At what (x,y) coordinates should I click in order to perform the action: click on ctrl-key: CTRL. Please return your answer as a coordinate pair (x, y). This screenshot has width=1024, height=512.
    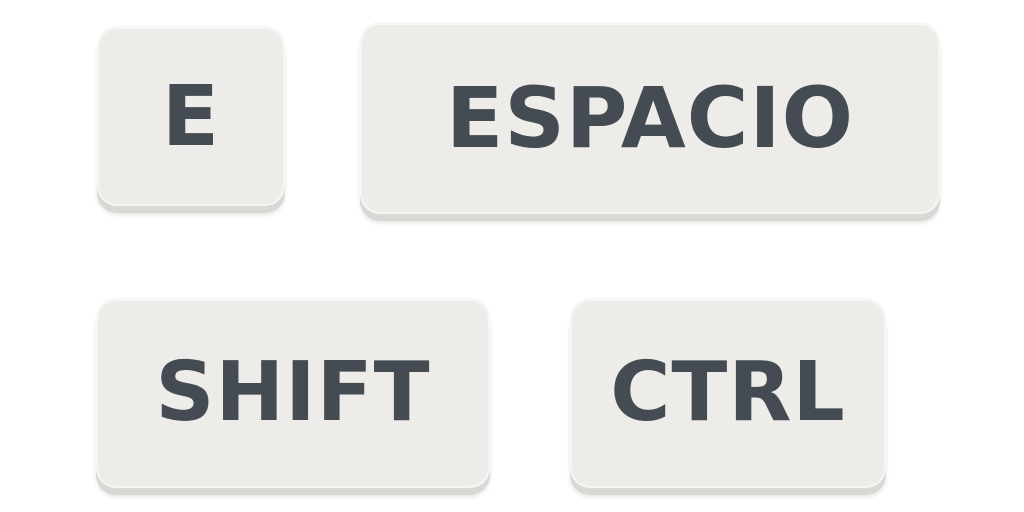
    Looking at the image, I should click on (728, 393).